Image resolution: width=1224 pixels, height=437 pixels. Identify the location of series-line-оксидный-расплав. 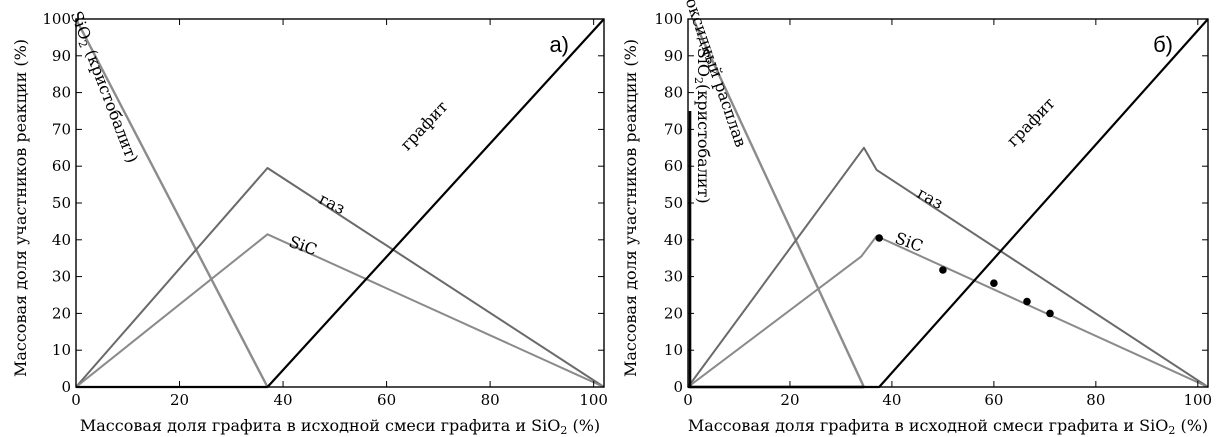
(778, 203).